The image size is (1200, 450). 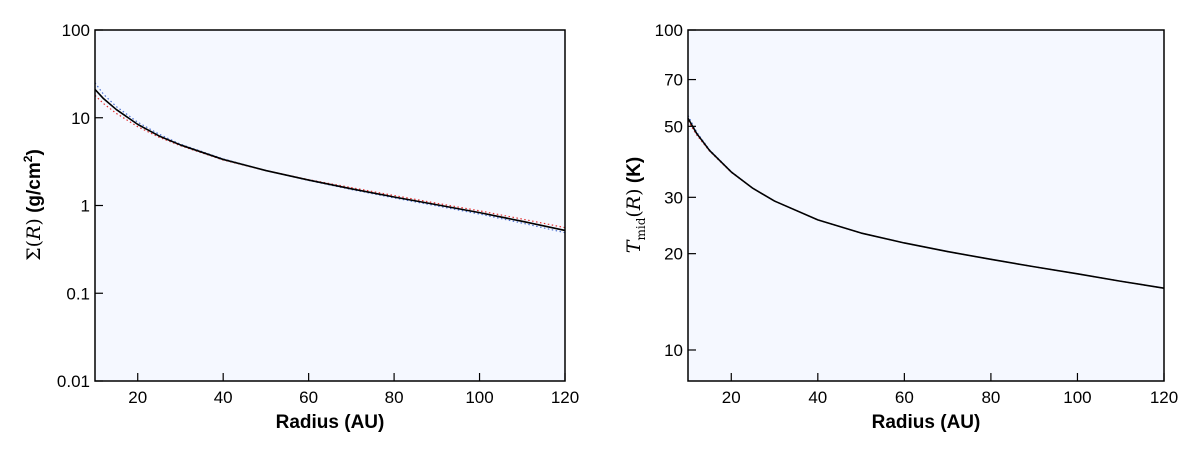 I want to click on x-axis-label-tmid: Radius (AU), so click(x=926, y=422).